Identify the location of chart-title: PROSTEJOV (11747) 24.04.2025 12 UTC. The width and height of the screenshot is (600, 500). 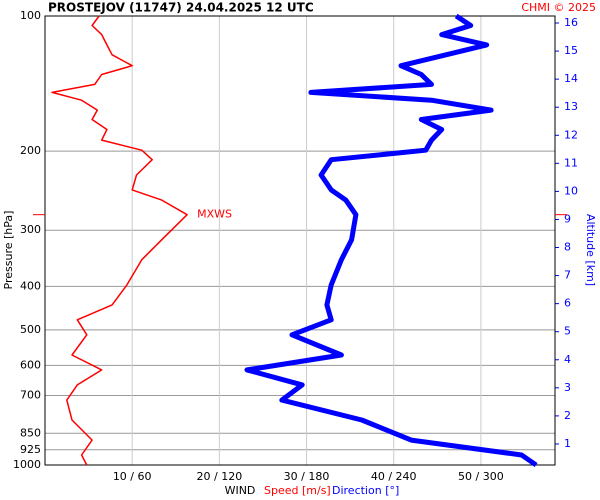
(181, 8).